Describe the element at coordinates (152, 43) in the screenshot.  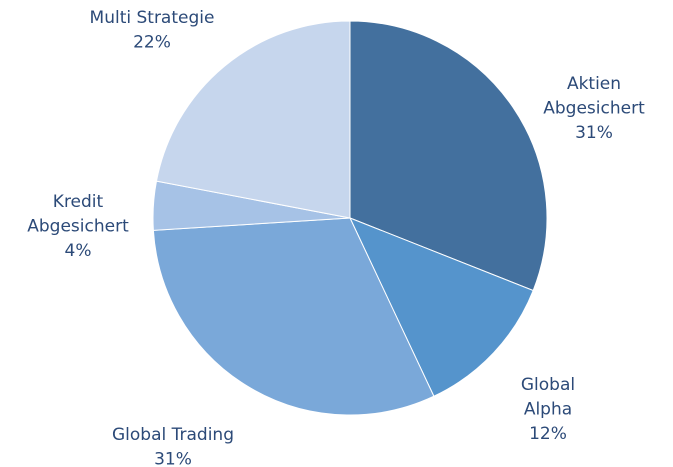
I see `slice-value-label: 22%` at that location.